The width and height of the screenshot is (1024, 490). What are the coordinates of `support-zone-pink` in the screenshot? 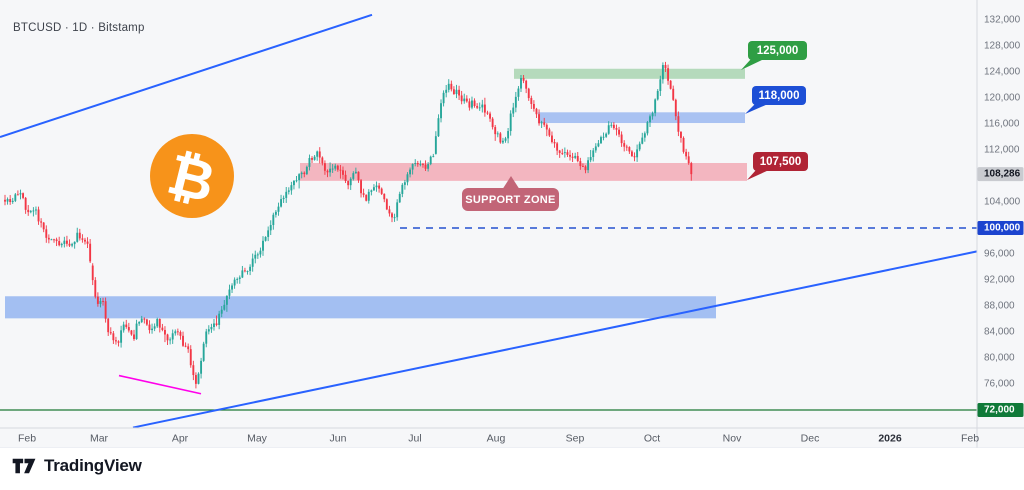 It's located at (523, 172).